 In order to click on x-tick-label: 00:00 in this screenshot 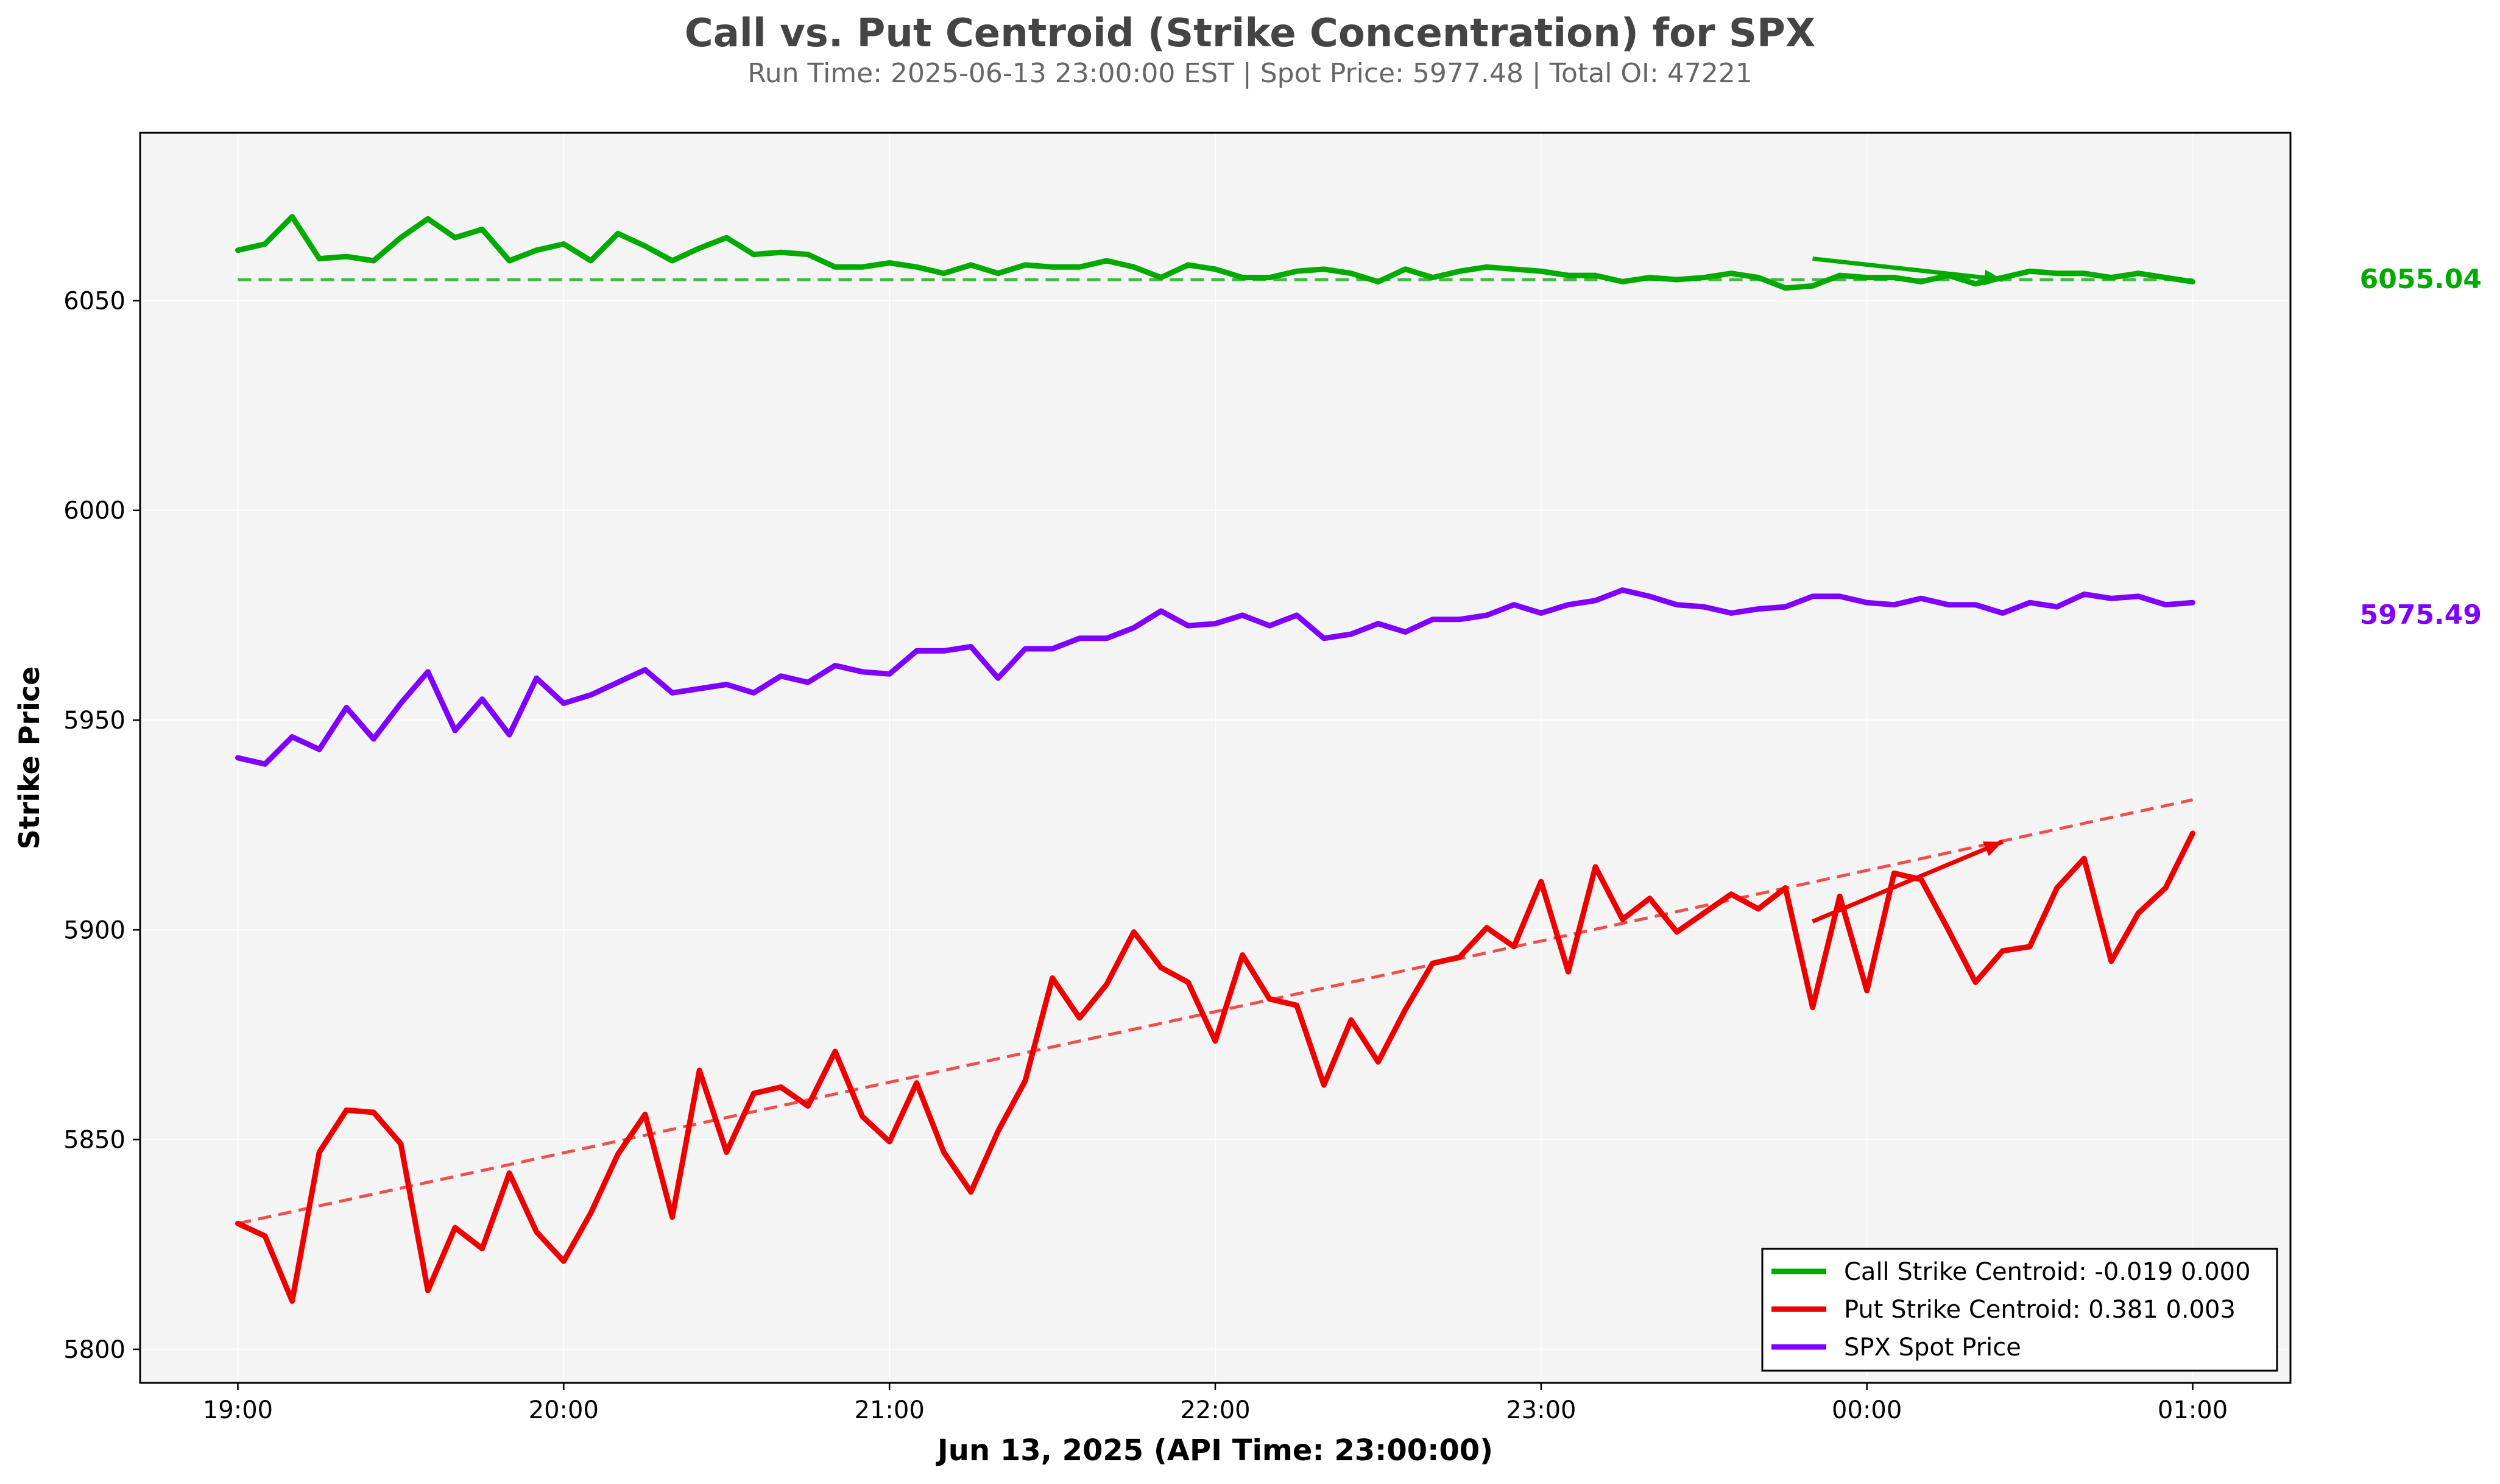, I will do `click(1867, 1410)`.